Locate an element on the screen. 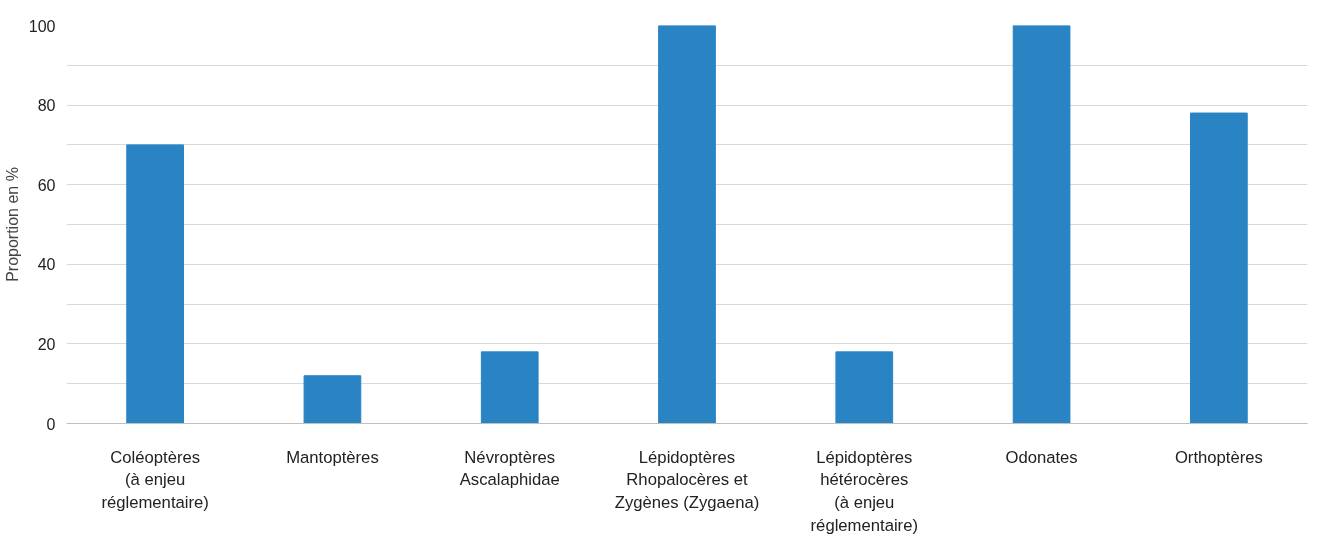 The width and height of the screenshot is (1317, 537). y-tick-label: 20 is located at coordinates (46, 344).